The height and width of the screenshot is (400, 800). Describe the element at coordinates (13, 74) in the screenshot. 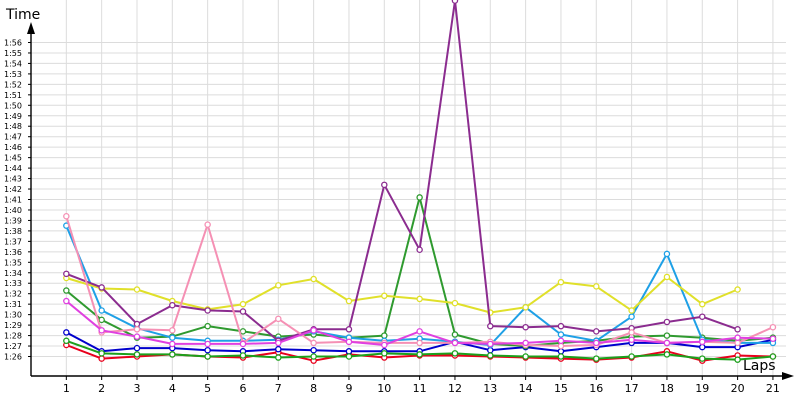

I see `y-tick-label: 1:53` at that location.